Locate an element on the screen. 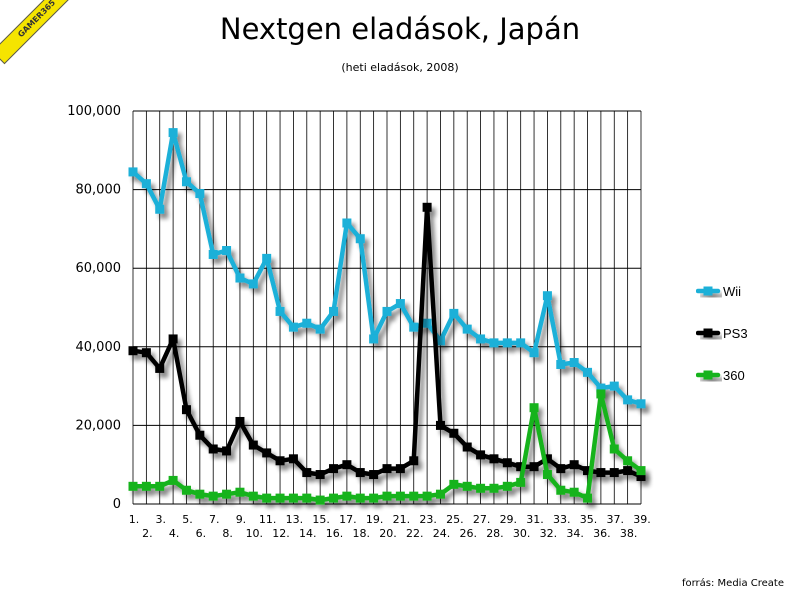  y-axis: 0 20,000 40,000 60,000 80,000 100,000 is located at coordinates (94, 308).